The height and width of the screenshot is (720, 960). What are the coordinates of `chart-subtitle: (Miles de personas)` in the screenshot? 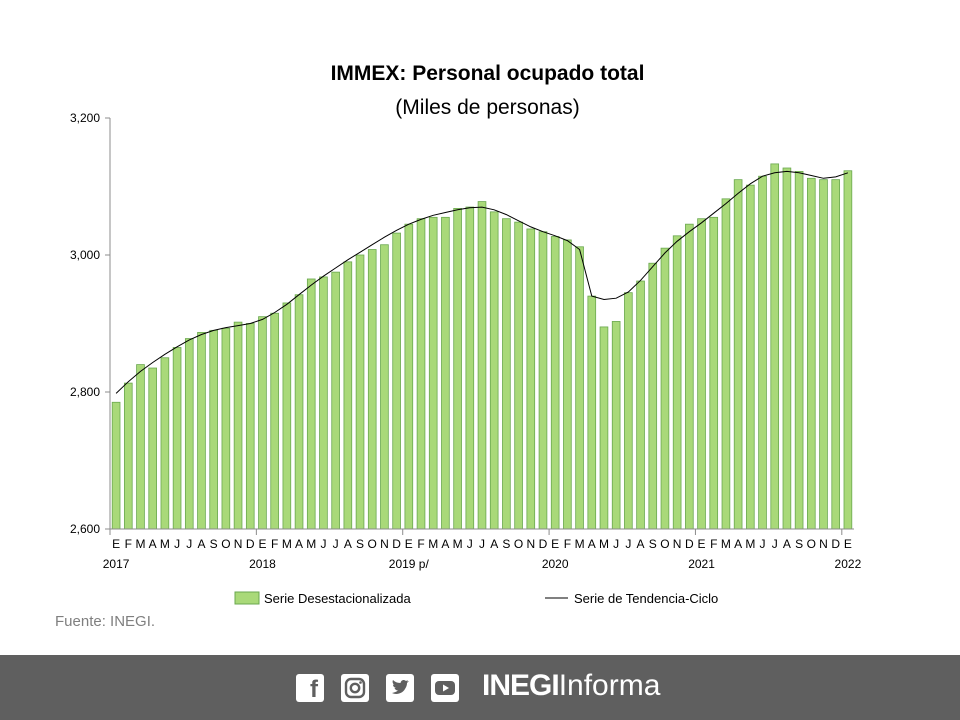 It's located at (487, 107).